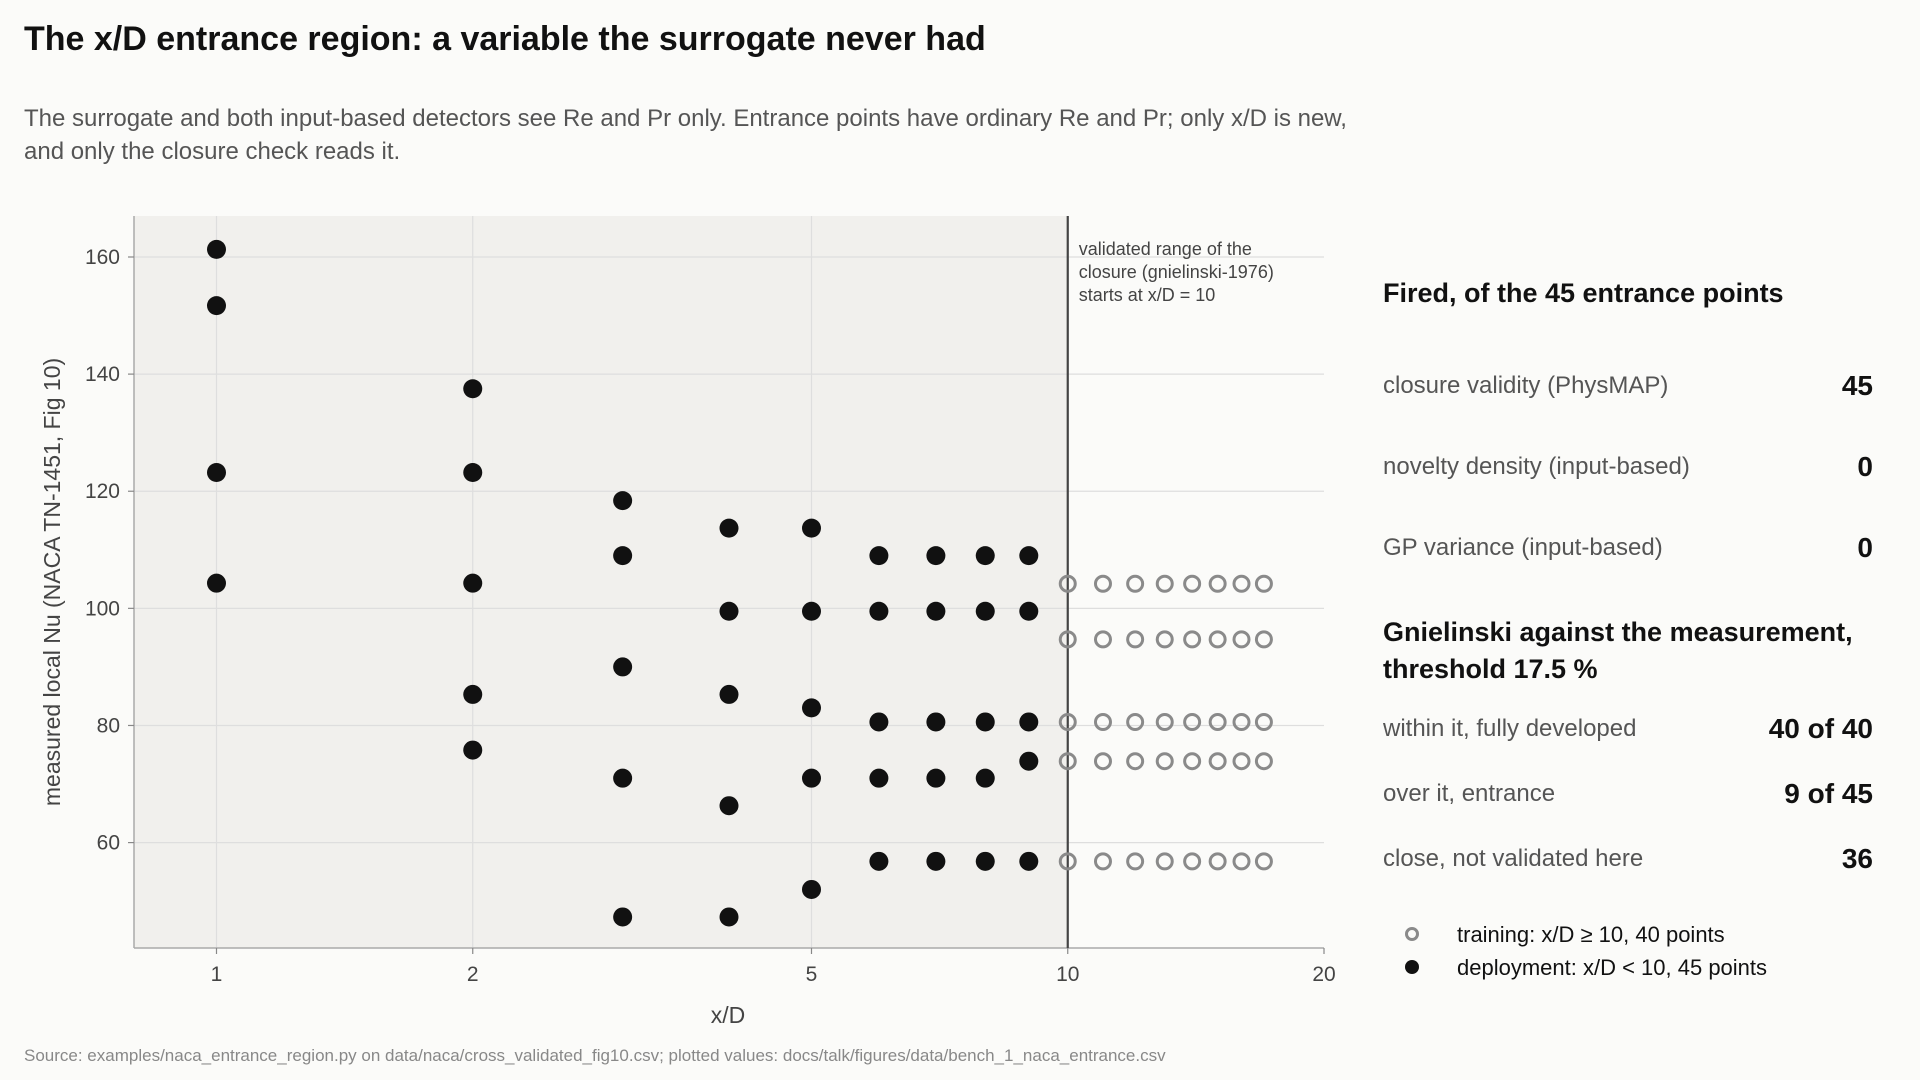 This screenshot has width=1920, height=1080. I want to click on row-label: GP variance (input-based), so click(1523, 547).